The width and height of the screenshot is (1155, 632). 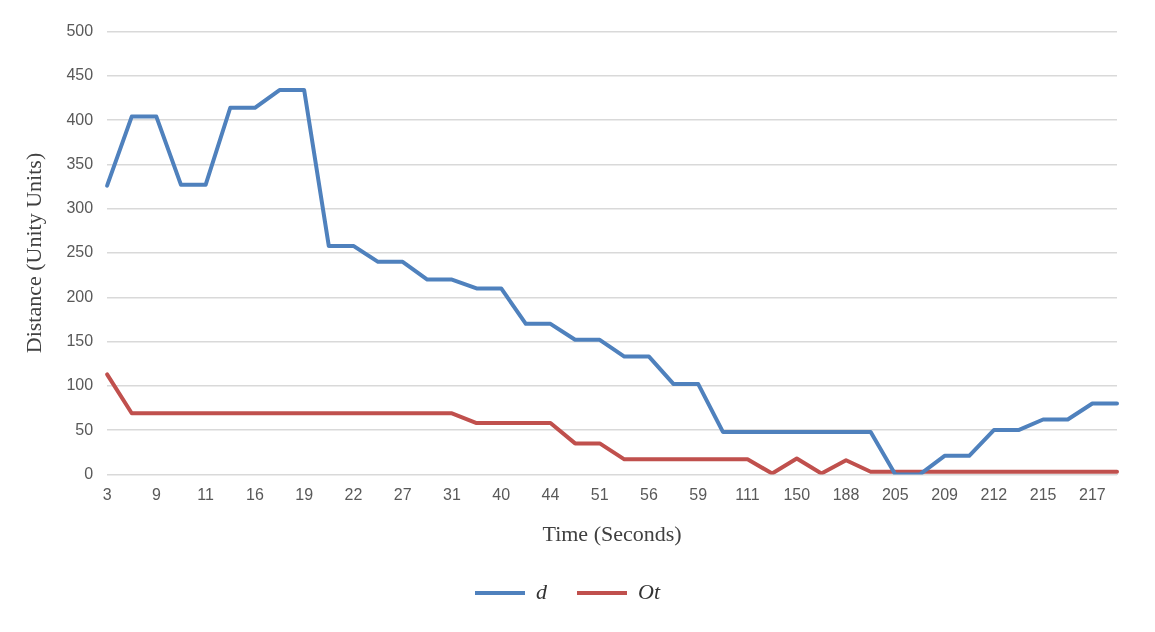 I want to click on x-tick-label: 111, so click(x=747, y=495).